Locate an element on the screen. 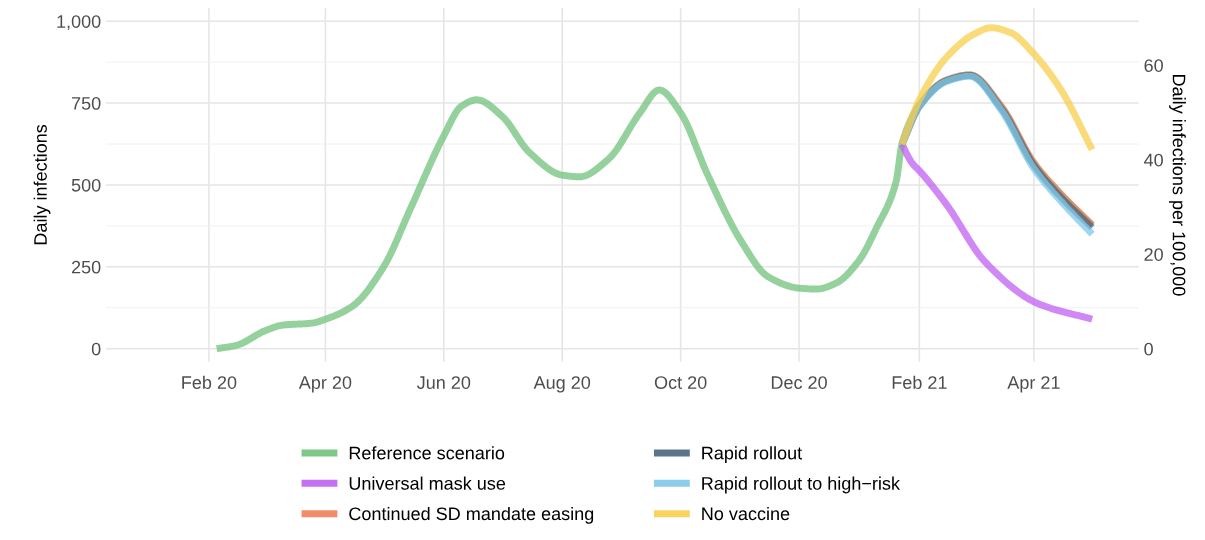 The width and height of the screenshot is (1205, 540). x-tick-label: Dec 20 is located at coordinates (799, 382).